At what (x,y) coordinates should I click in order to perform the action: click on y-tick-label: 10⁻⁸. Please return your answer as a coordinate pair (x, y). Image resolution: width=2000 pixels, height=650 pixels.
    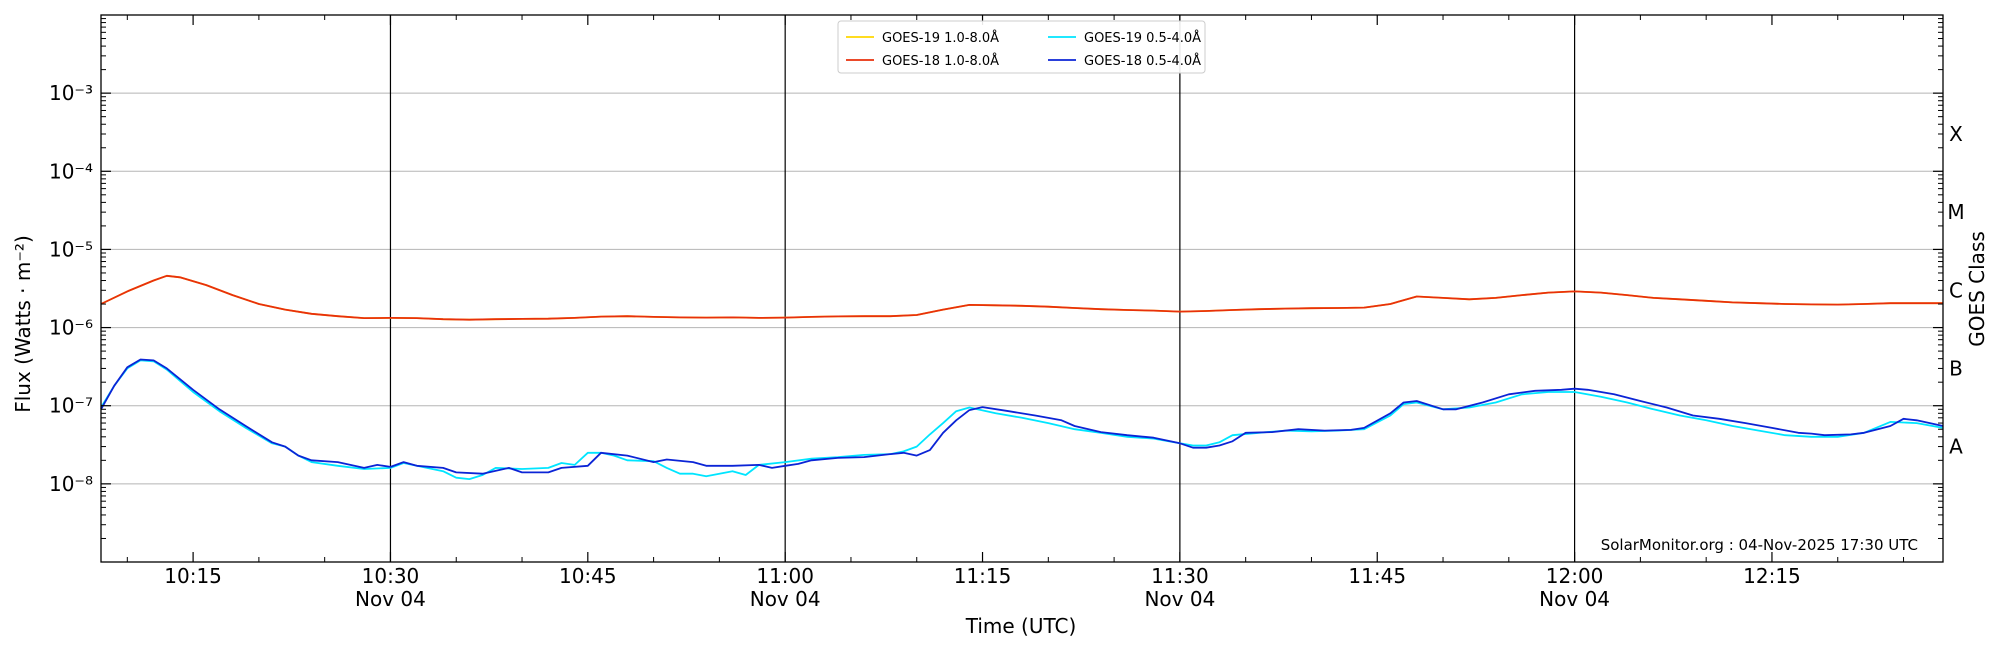
    Looking at the image, I should click on (71, 484).